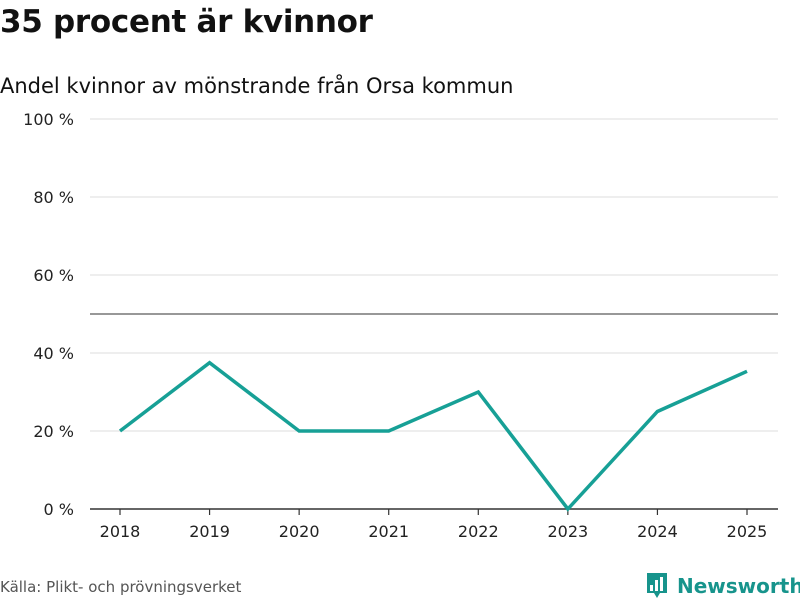 This screenshot has height=601, width=800. Describe the element at coordinates (121, 587) in the screenshot. I see `source-note: Källa: Plikt- och prövningsverket` at that location.